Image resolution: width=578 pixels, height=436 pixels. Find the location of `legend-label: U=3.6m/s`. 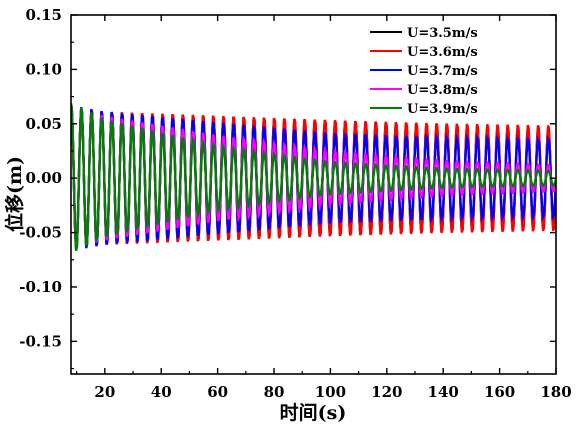

legend-label: U=3.6m/s is located at coordinates (442, 52).